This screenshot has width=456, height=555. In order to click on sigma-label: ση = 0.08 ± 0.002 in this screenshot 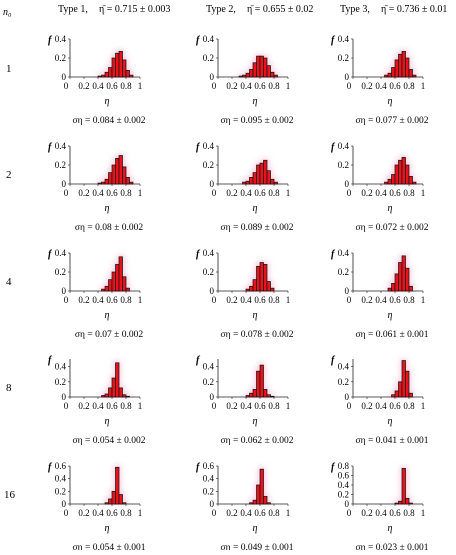, I will do `click(109, 228)`.